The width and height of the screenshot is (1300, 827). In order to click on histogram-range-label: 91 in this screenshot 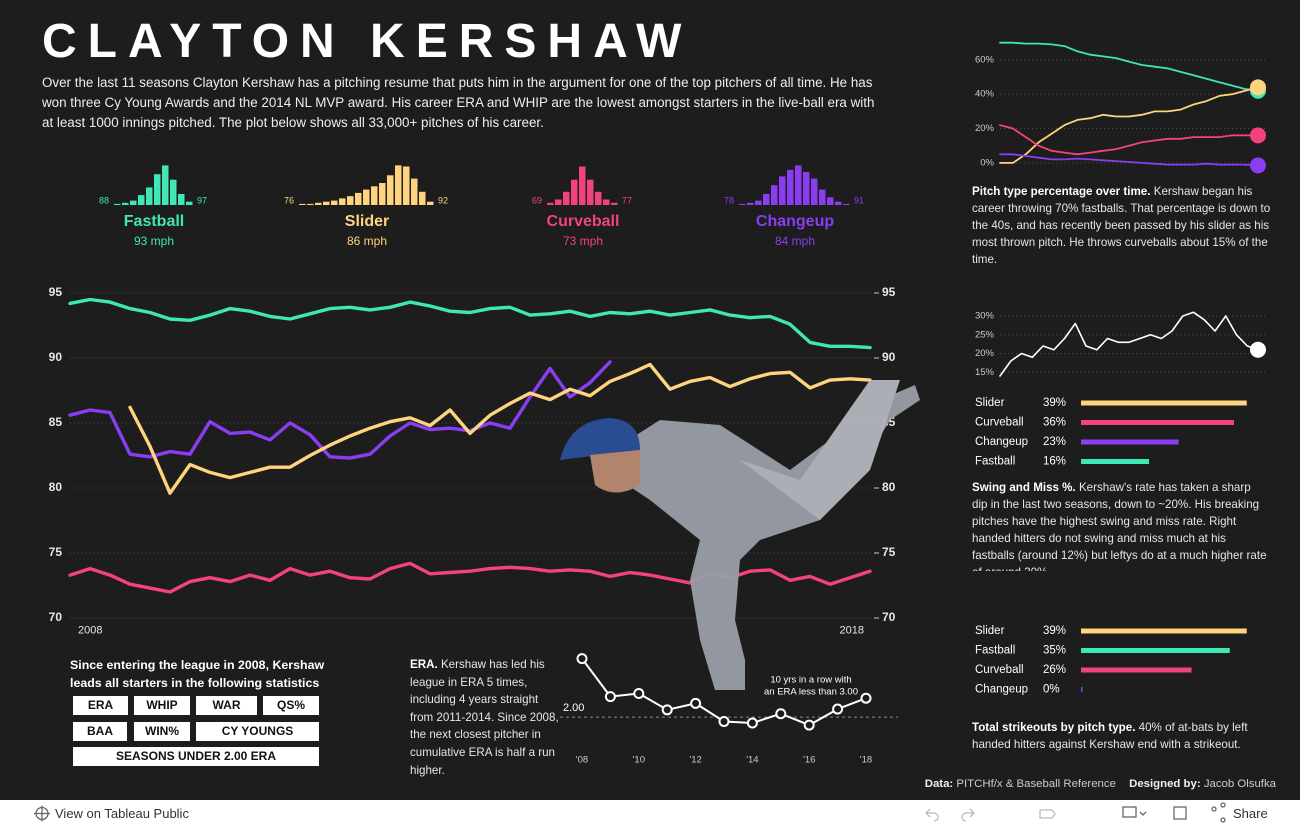, I will do `click(859, 200)`.